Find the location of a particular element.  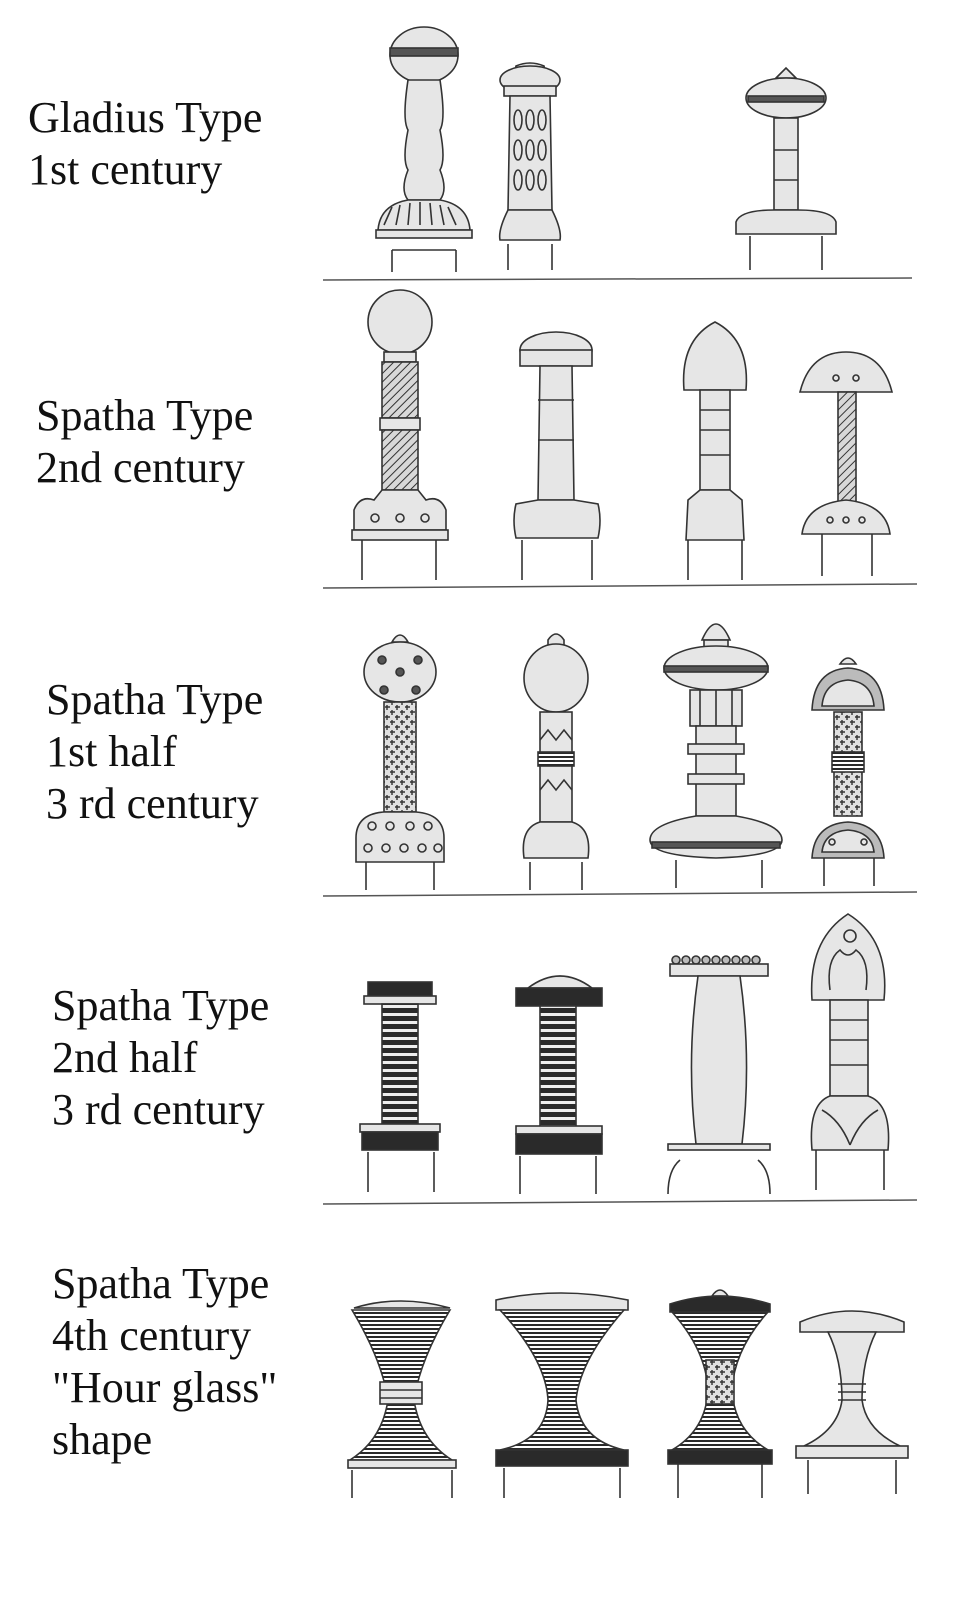

label-line: 4th century is located at coordinates (152, 1335).